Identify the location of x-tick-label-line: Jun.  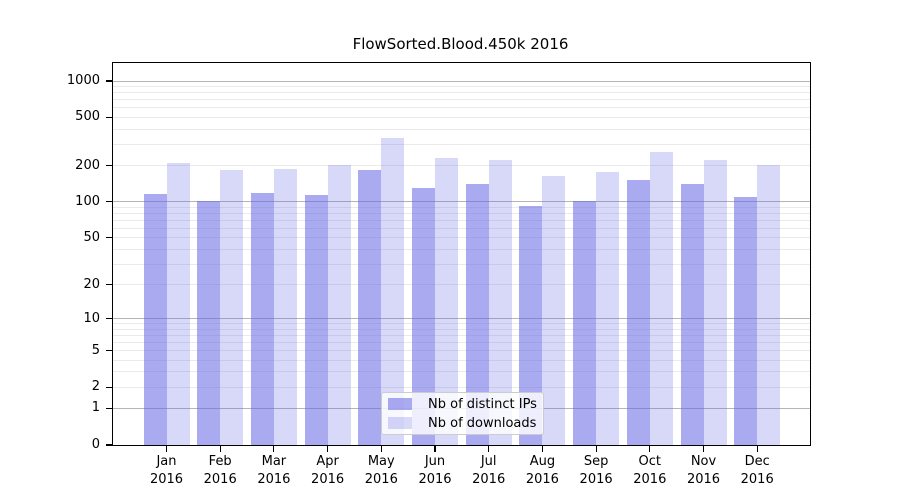
(435, 461).